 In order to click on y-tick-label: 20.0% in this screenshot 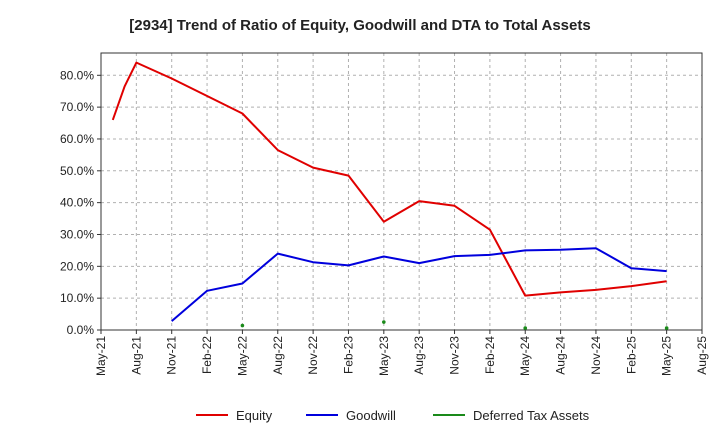, I will do `click(77, 266)`.